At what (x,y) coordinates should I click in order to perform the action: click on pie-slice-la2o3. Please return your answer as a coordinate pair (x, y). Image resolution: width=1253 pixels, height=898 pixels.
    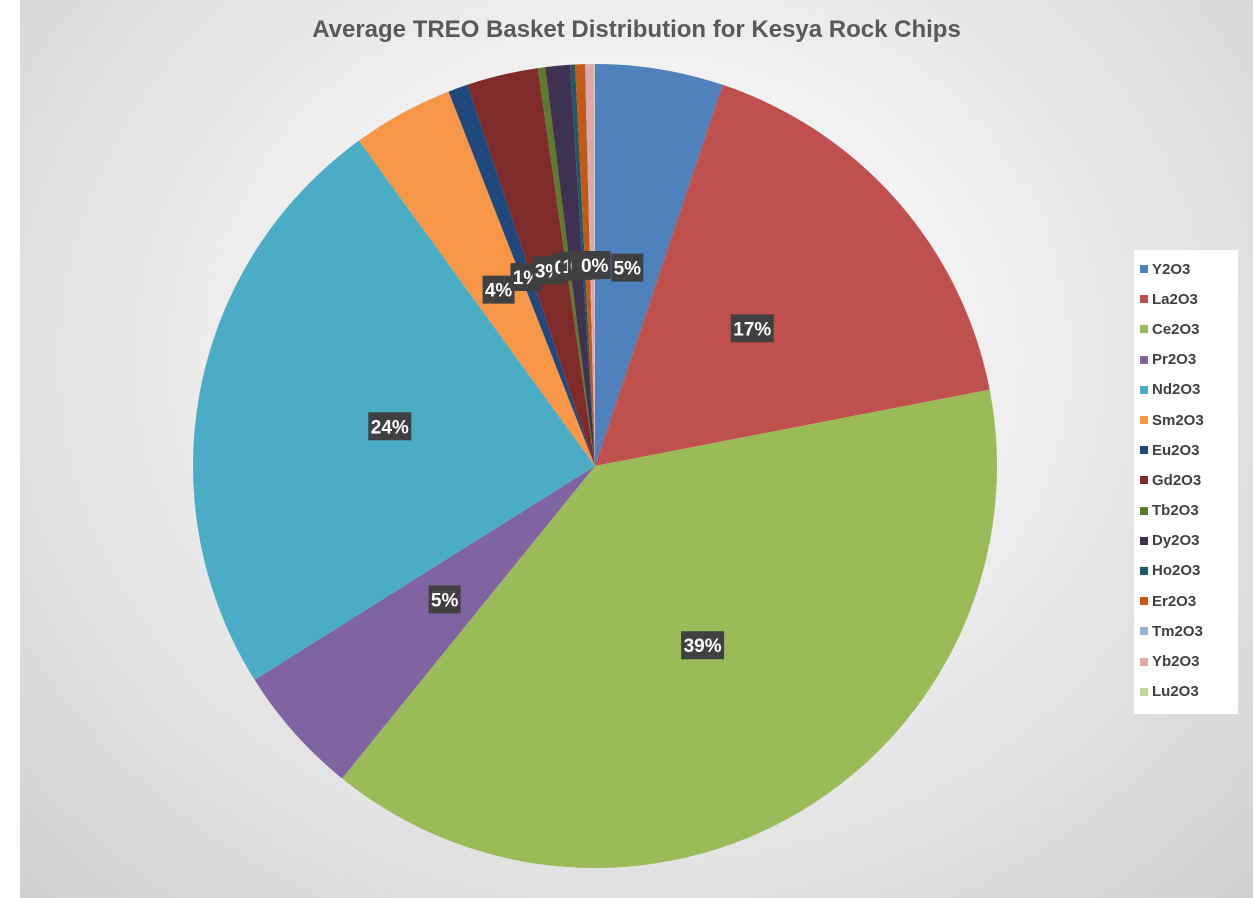
    Looking at the image, I should click on (792, 275).